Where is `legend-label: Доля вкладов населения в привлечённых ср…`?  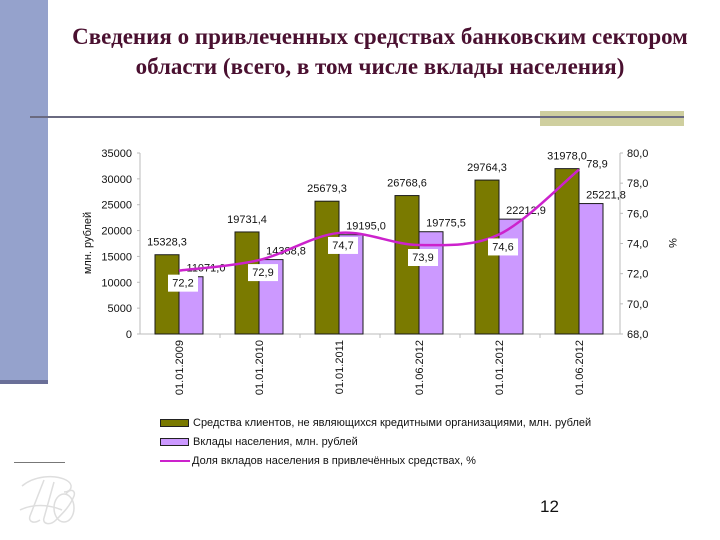 legend-label: Доля вкладов населения в привлечённых ср… is located at coordinates (334, 460).